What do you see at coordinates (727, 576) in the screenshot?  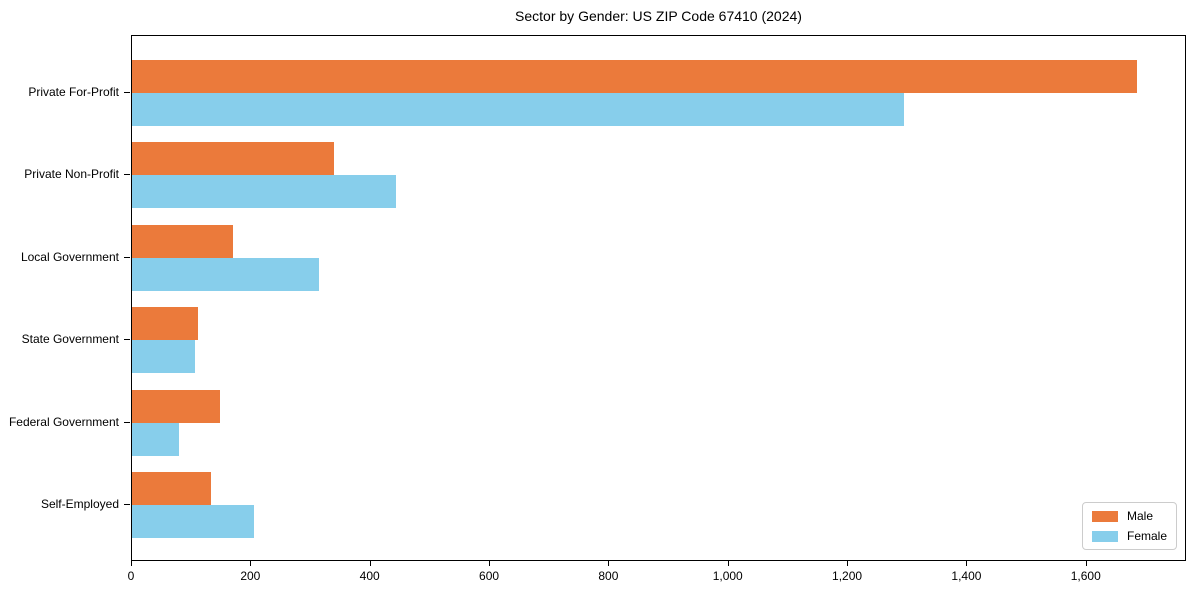 I see `x-tick-label: 1,000` at bounding box center [727, 576].